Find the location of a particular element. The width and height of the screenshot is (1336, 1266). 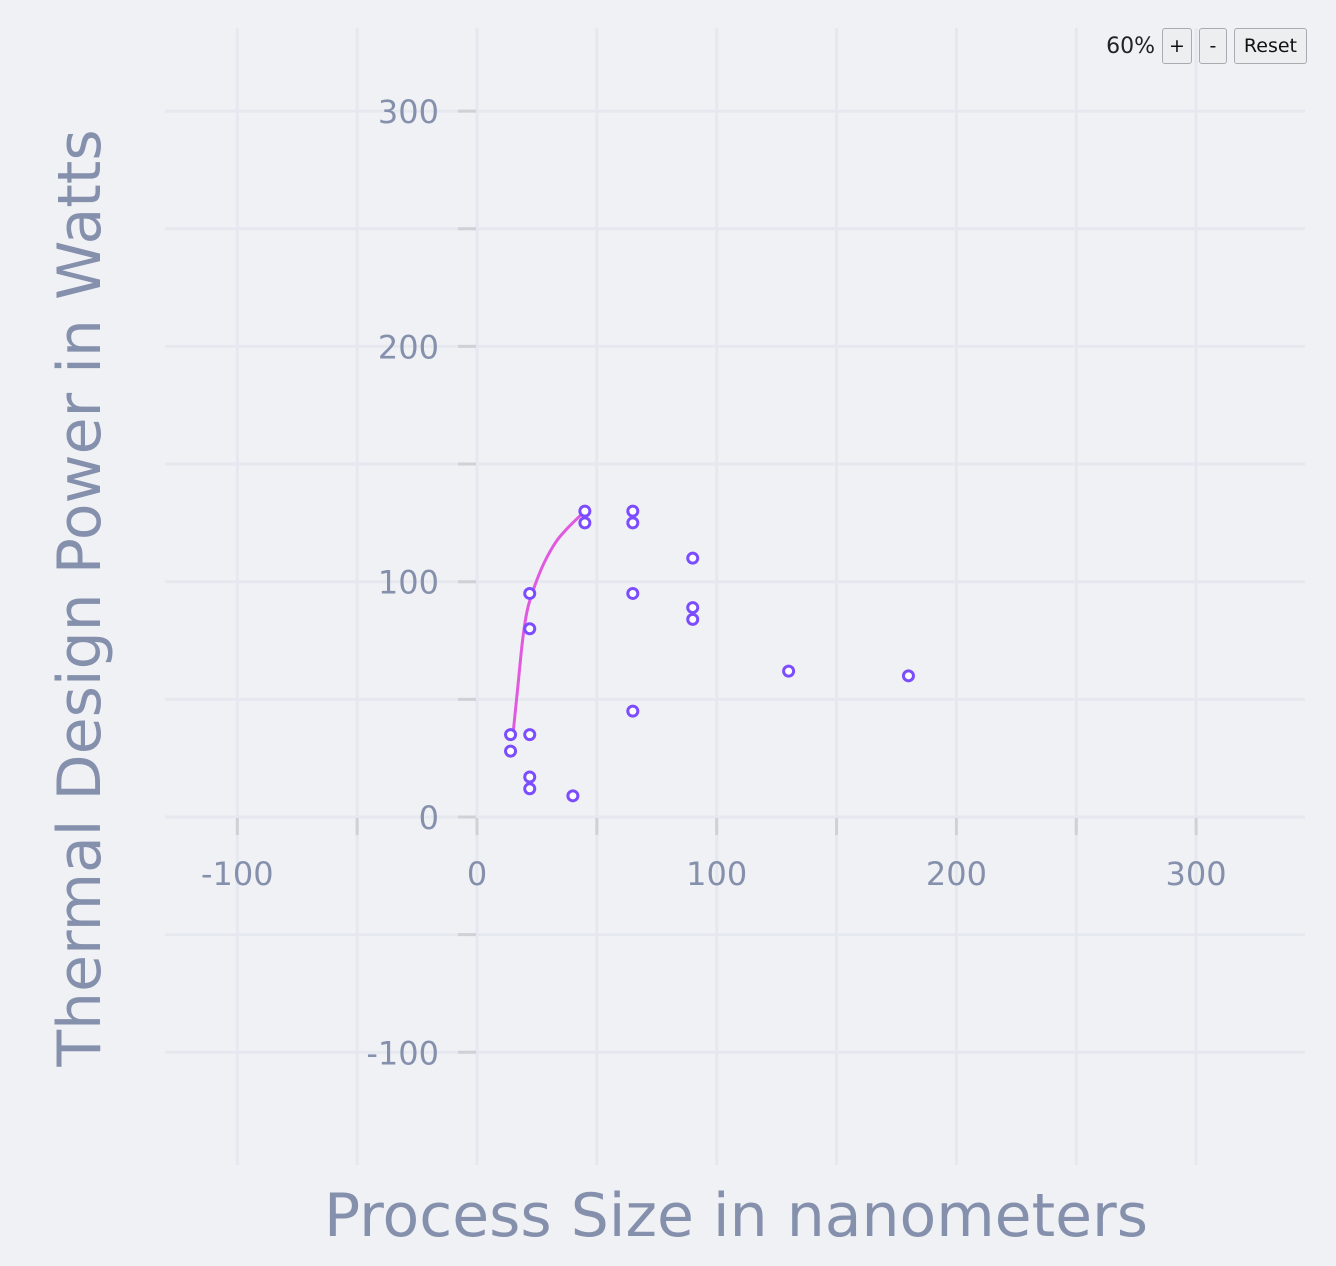

x-tick-labels: -100 0 100 200 300 is located at coordinates (714, 874).